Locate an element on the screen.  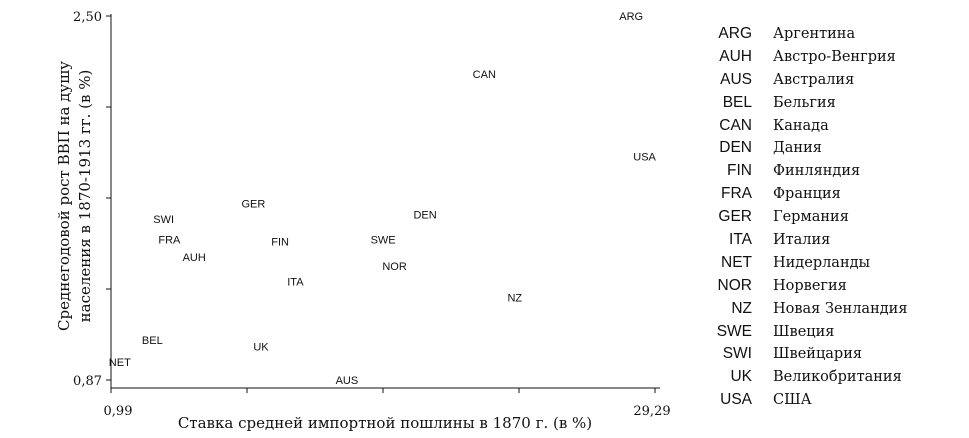
legend-country-name: Франция is located at coordinates (807, 194).